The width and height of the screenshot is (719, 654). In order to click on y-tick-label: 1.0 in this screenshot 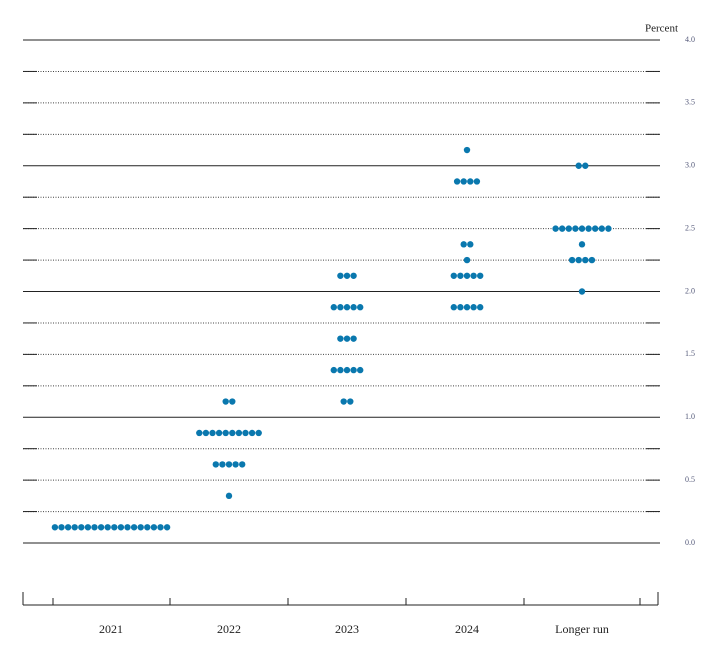, I will do `click(690, 416)`.